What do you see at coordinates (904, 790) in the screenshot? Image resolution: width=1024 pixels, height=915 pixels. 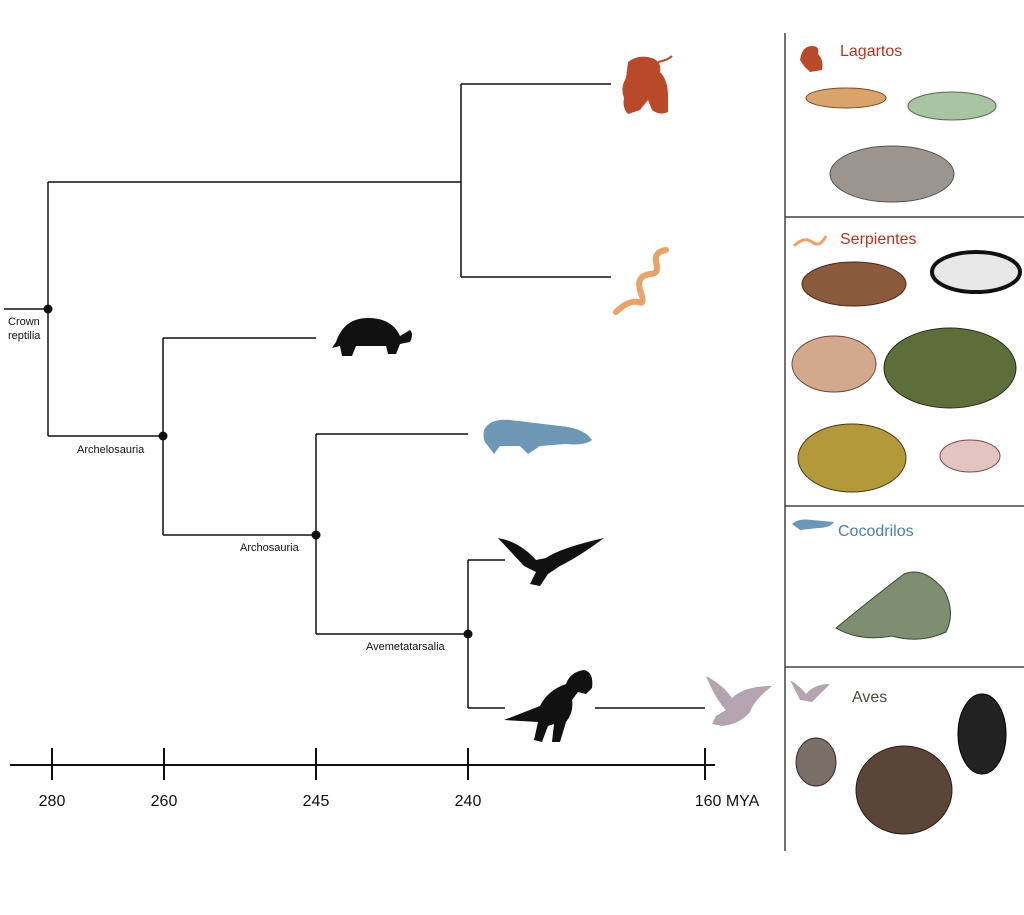 I see `turkey-illustration` at bounding box center [904, 790].